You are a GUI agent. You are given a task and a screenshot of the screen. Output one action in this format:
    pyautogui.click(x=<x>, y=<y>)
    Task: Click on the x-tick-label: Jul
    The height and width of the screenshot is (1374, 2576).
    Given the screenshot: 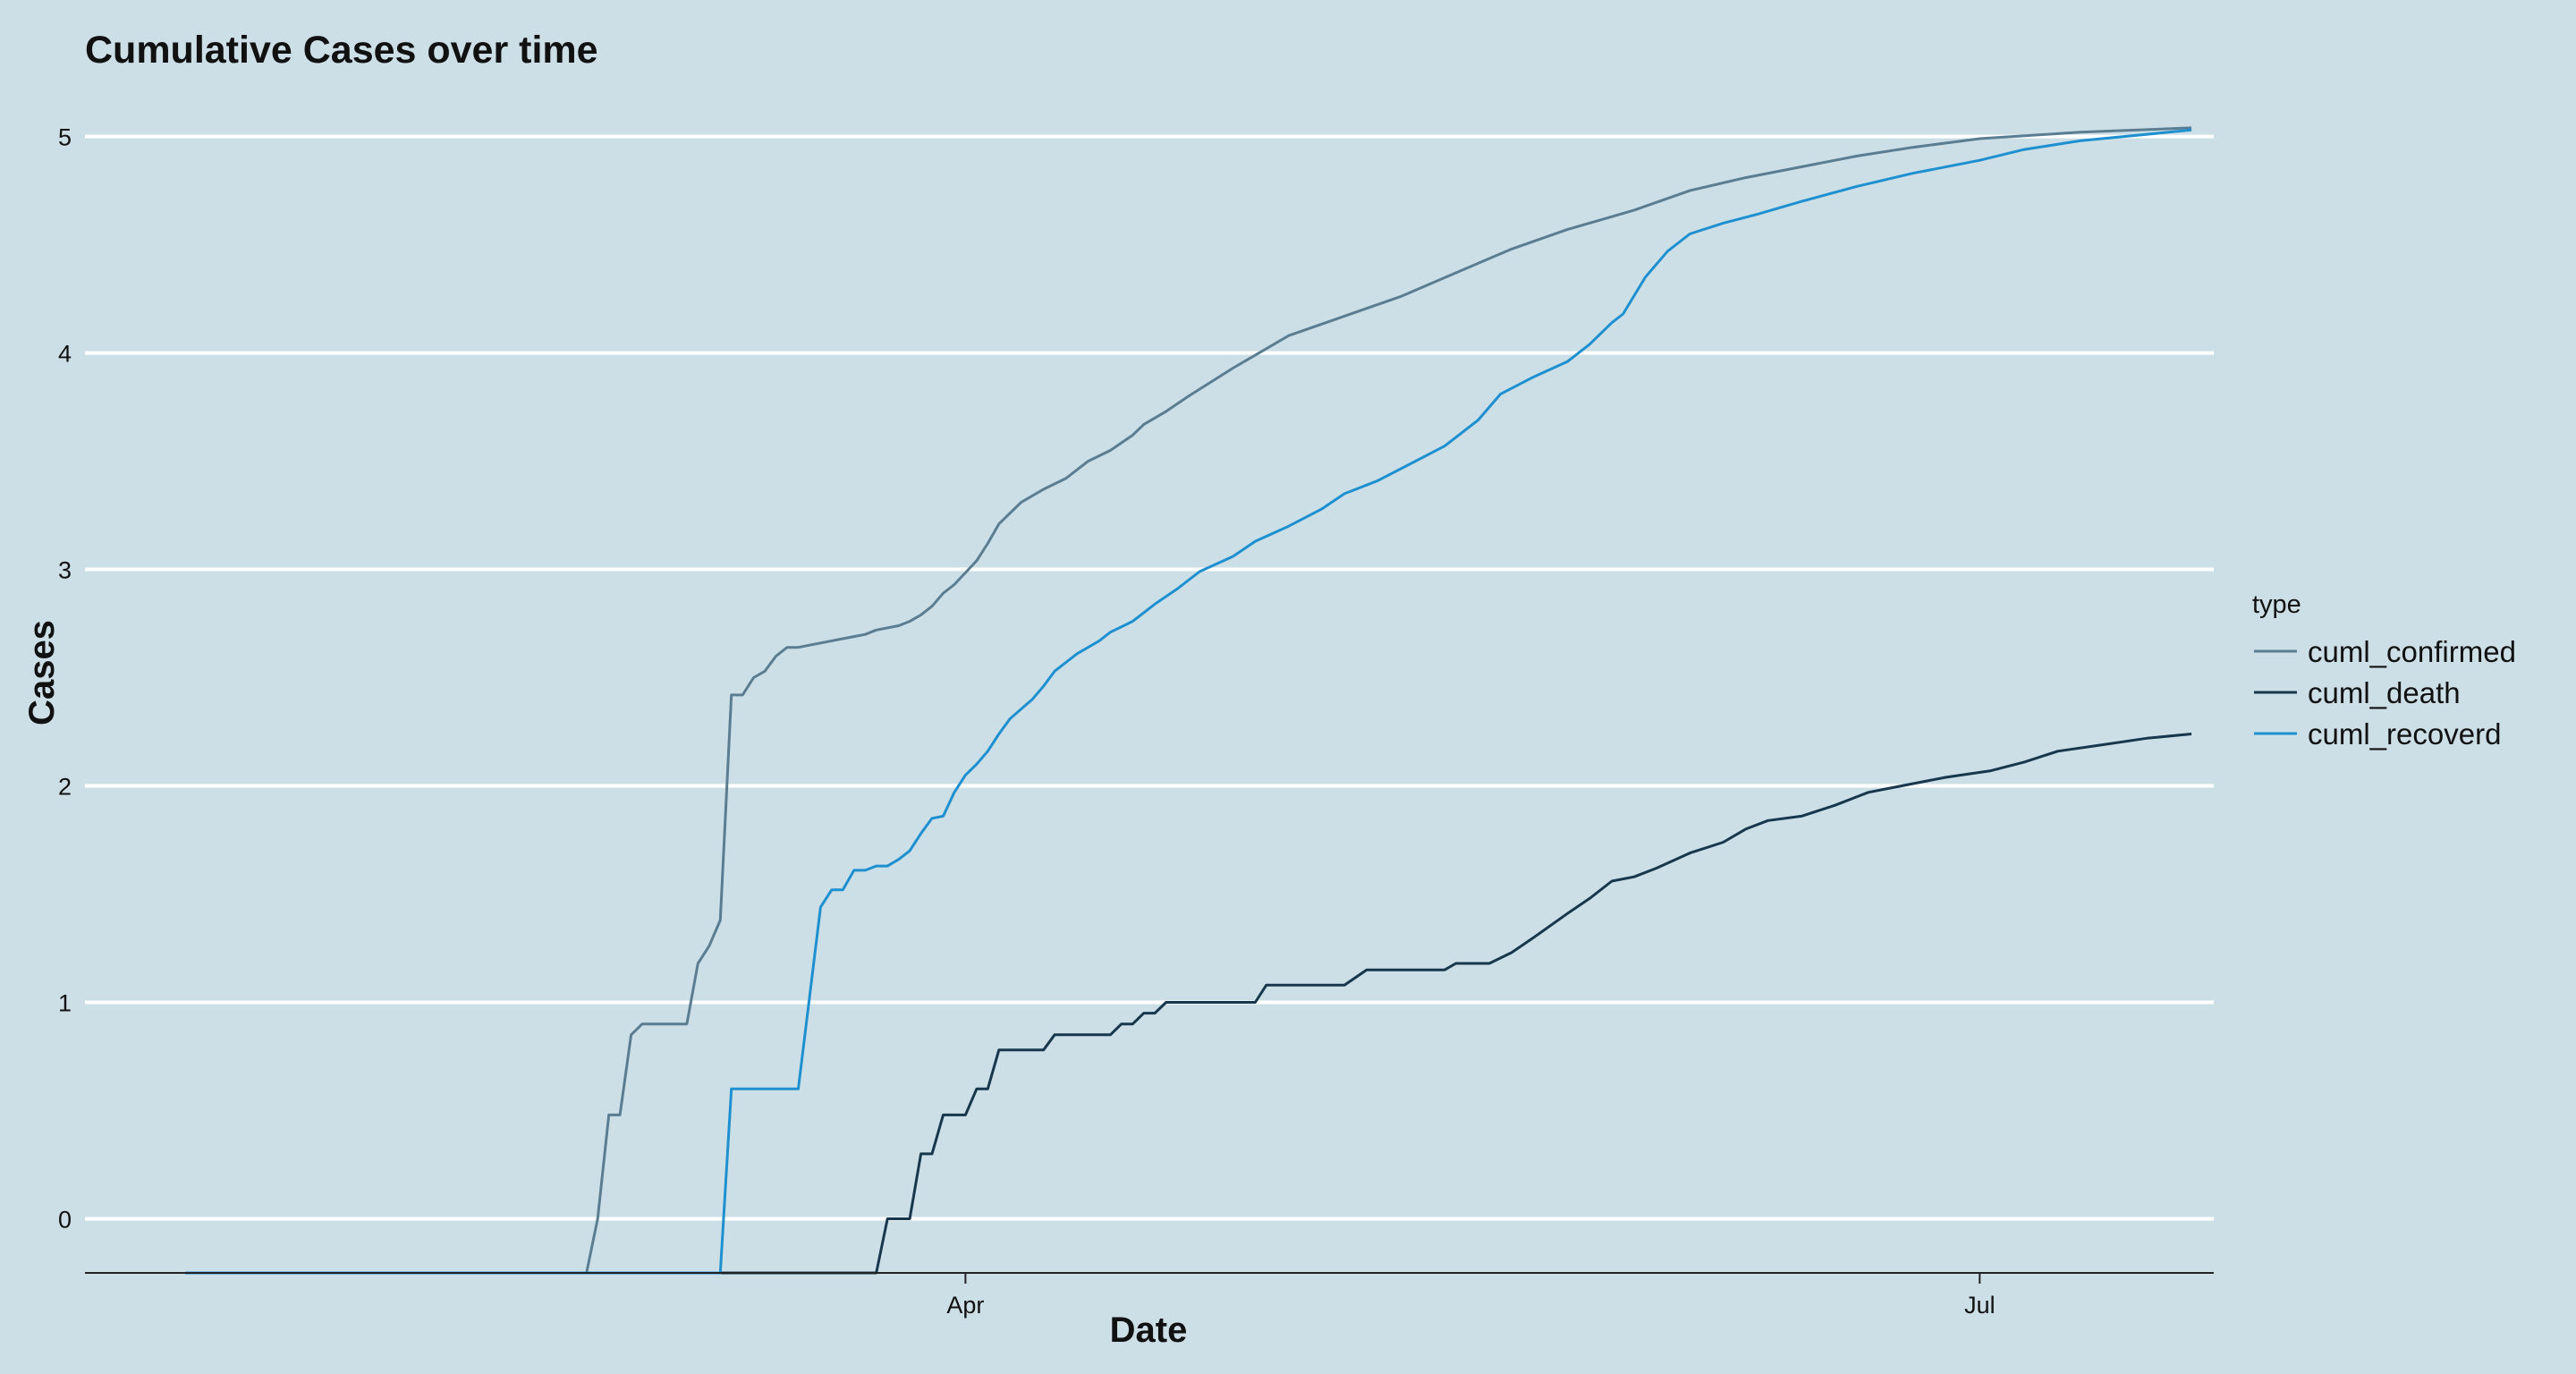 What is the action you would take?
    pyautogui.click(x=1980, y=1305)
    